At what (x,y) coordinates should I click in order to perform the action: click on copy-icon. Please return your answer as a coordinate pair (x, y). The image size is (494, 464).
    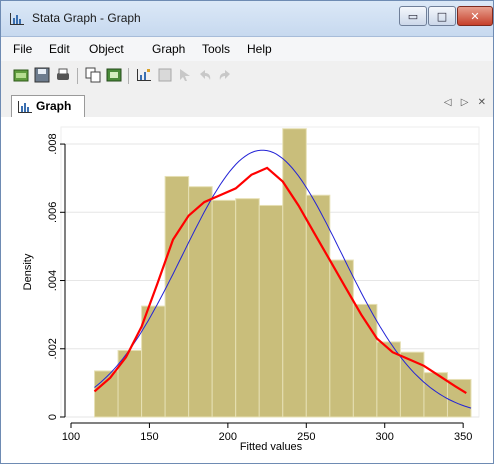
    Looking at the image, I should click on (93, 75).